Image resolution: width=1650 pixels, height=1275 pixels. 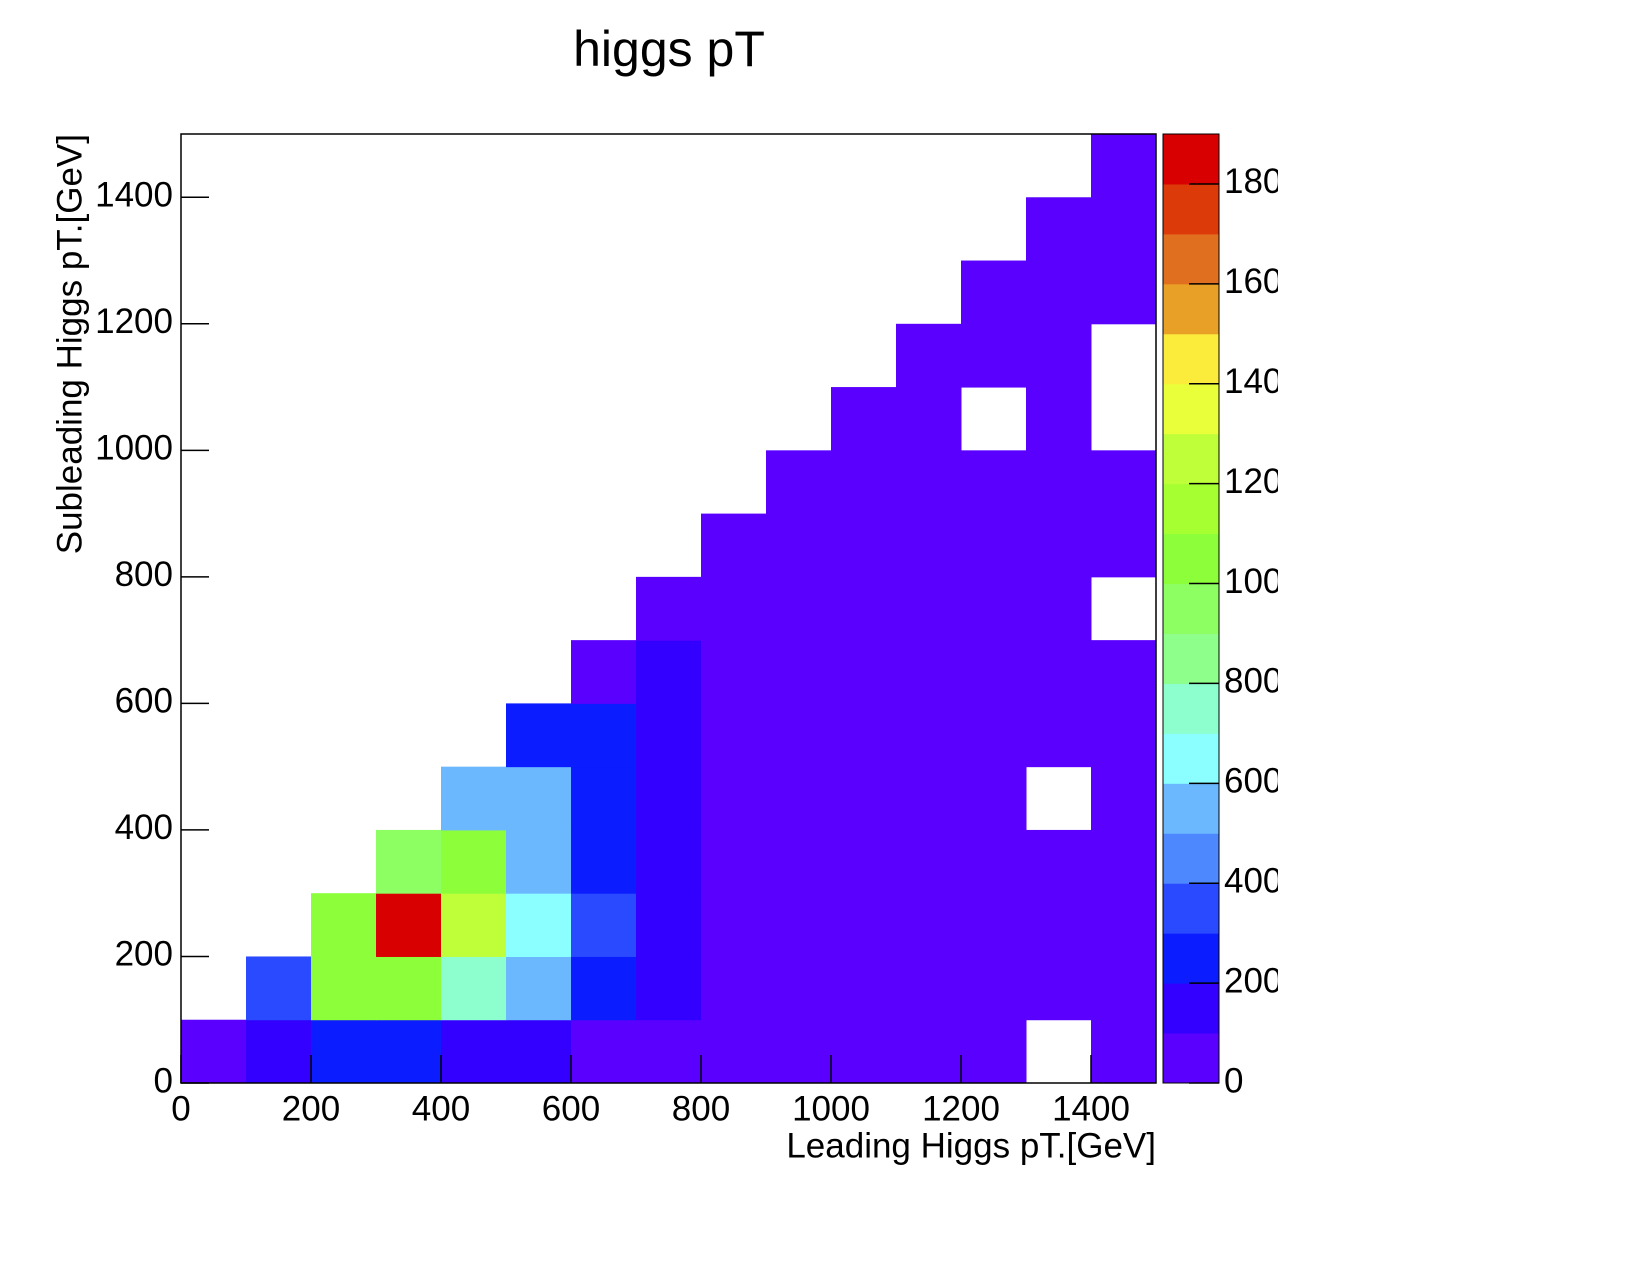 What do you see at coordinates (1253, 880) in the screenshot?
I see `z-tick-label: 400` at bounding box center [1253, 880].